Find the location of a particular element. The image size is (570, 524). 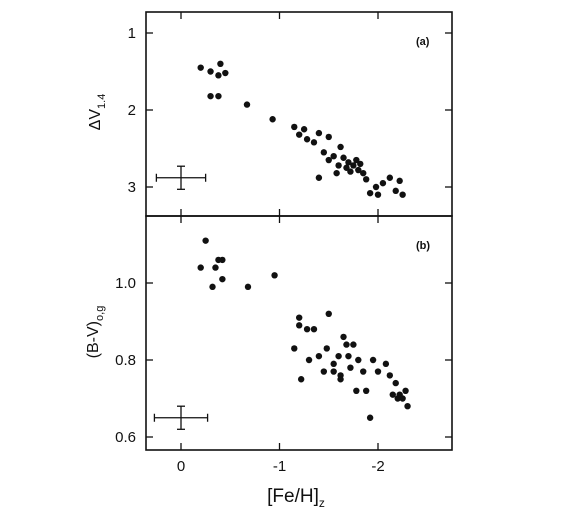

panel-a-ytick-label: 2 is located at coordinates (132, 110).